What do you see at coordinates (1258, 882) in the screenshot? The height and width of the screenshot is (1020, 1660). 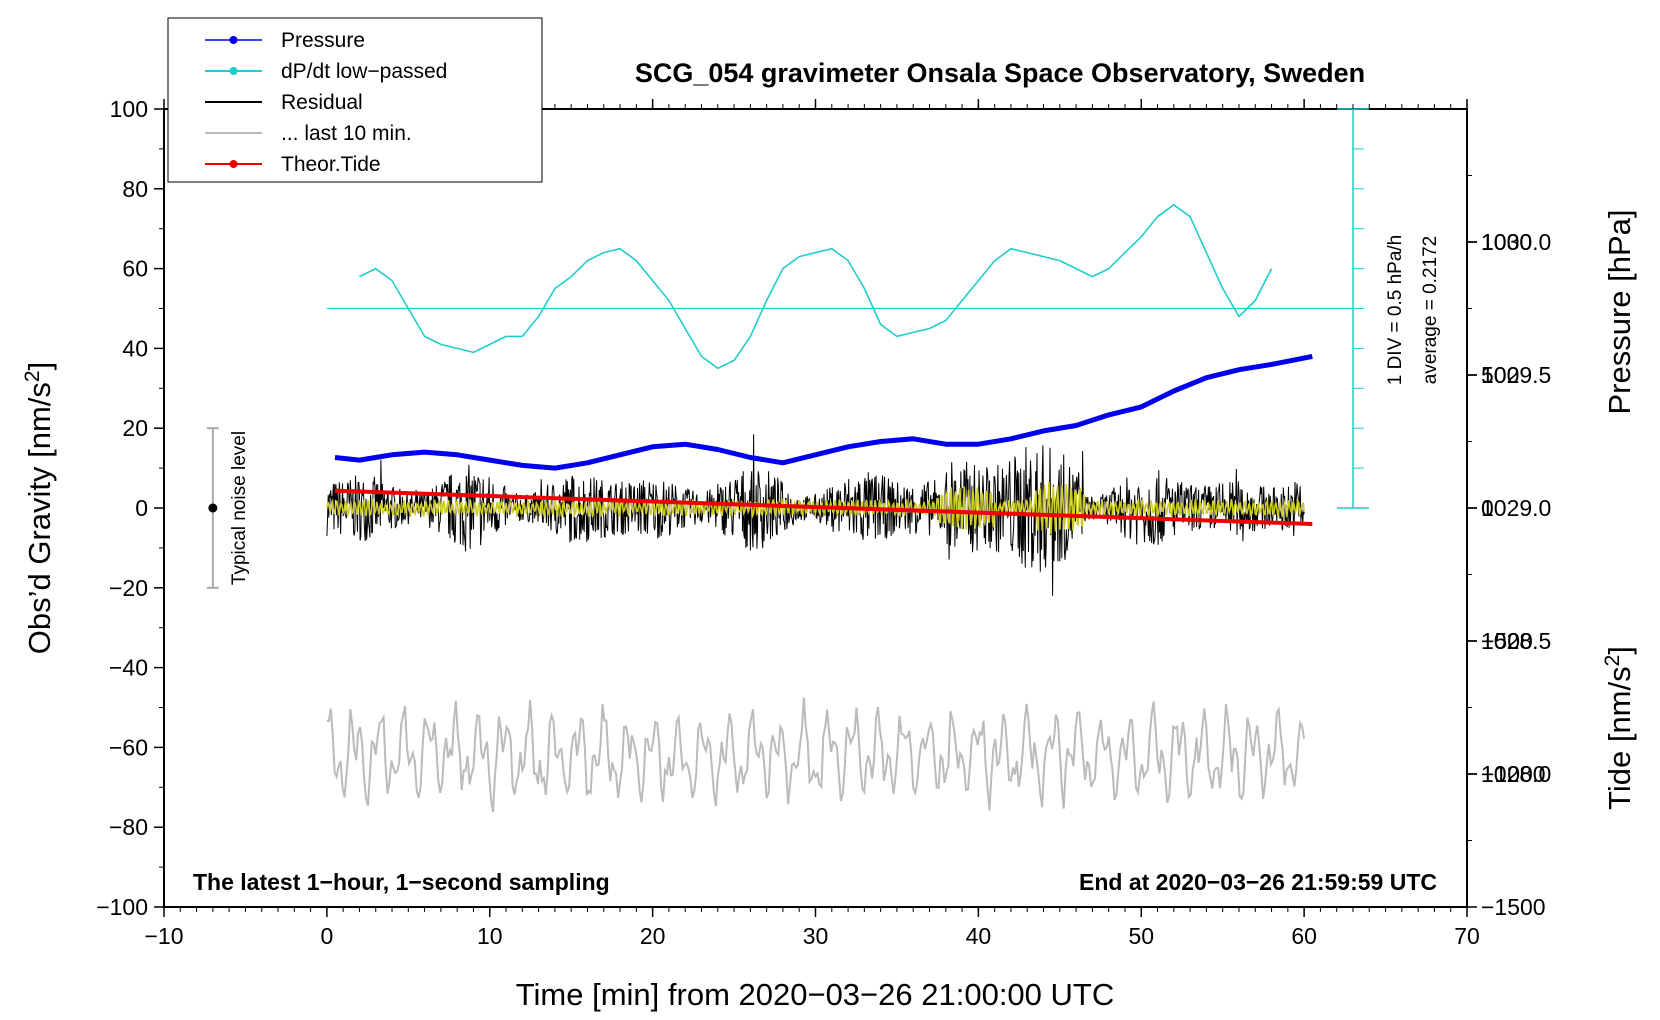 I see `end-time-note: End at 2020−03−26 21:59:59 UTC` at bounding box center [1258, 882].